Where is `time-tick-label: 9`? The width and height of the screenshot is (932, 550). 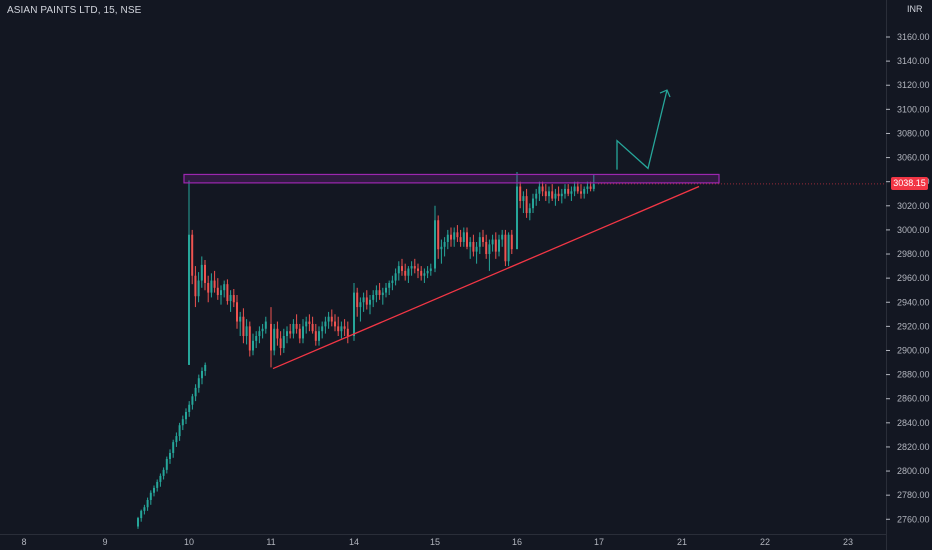
time-tick-label: 9 is located at coordinates (104, 542).